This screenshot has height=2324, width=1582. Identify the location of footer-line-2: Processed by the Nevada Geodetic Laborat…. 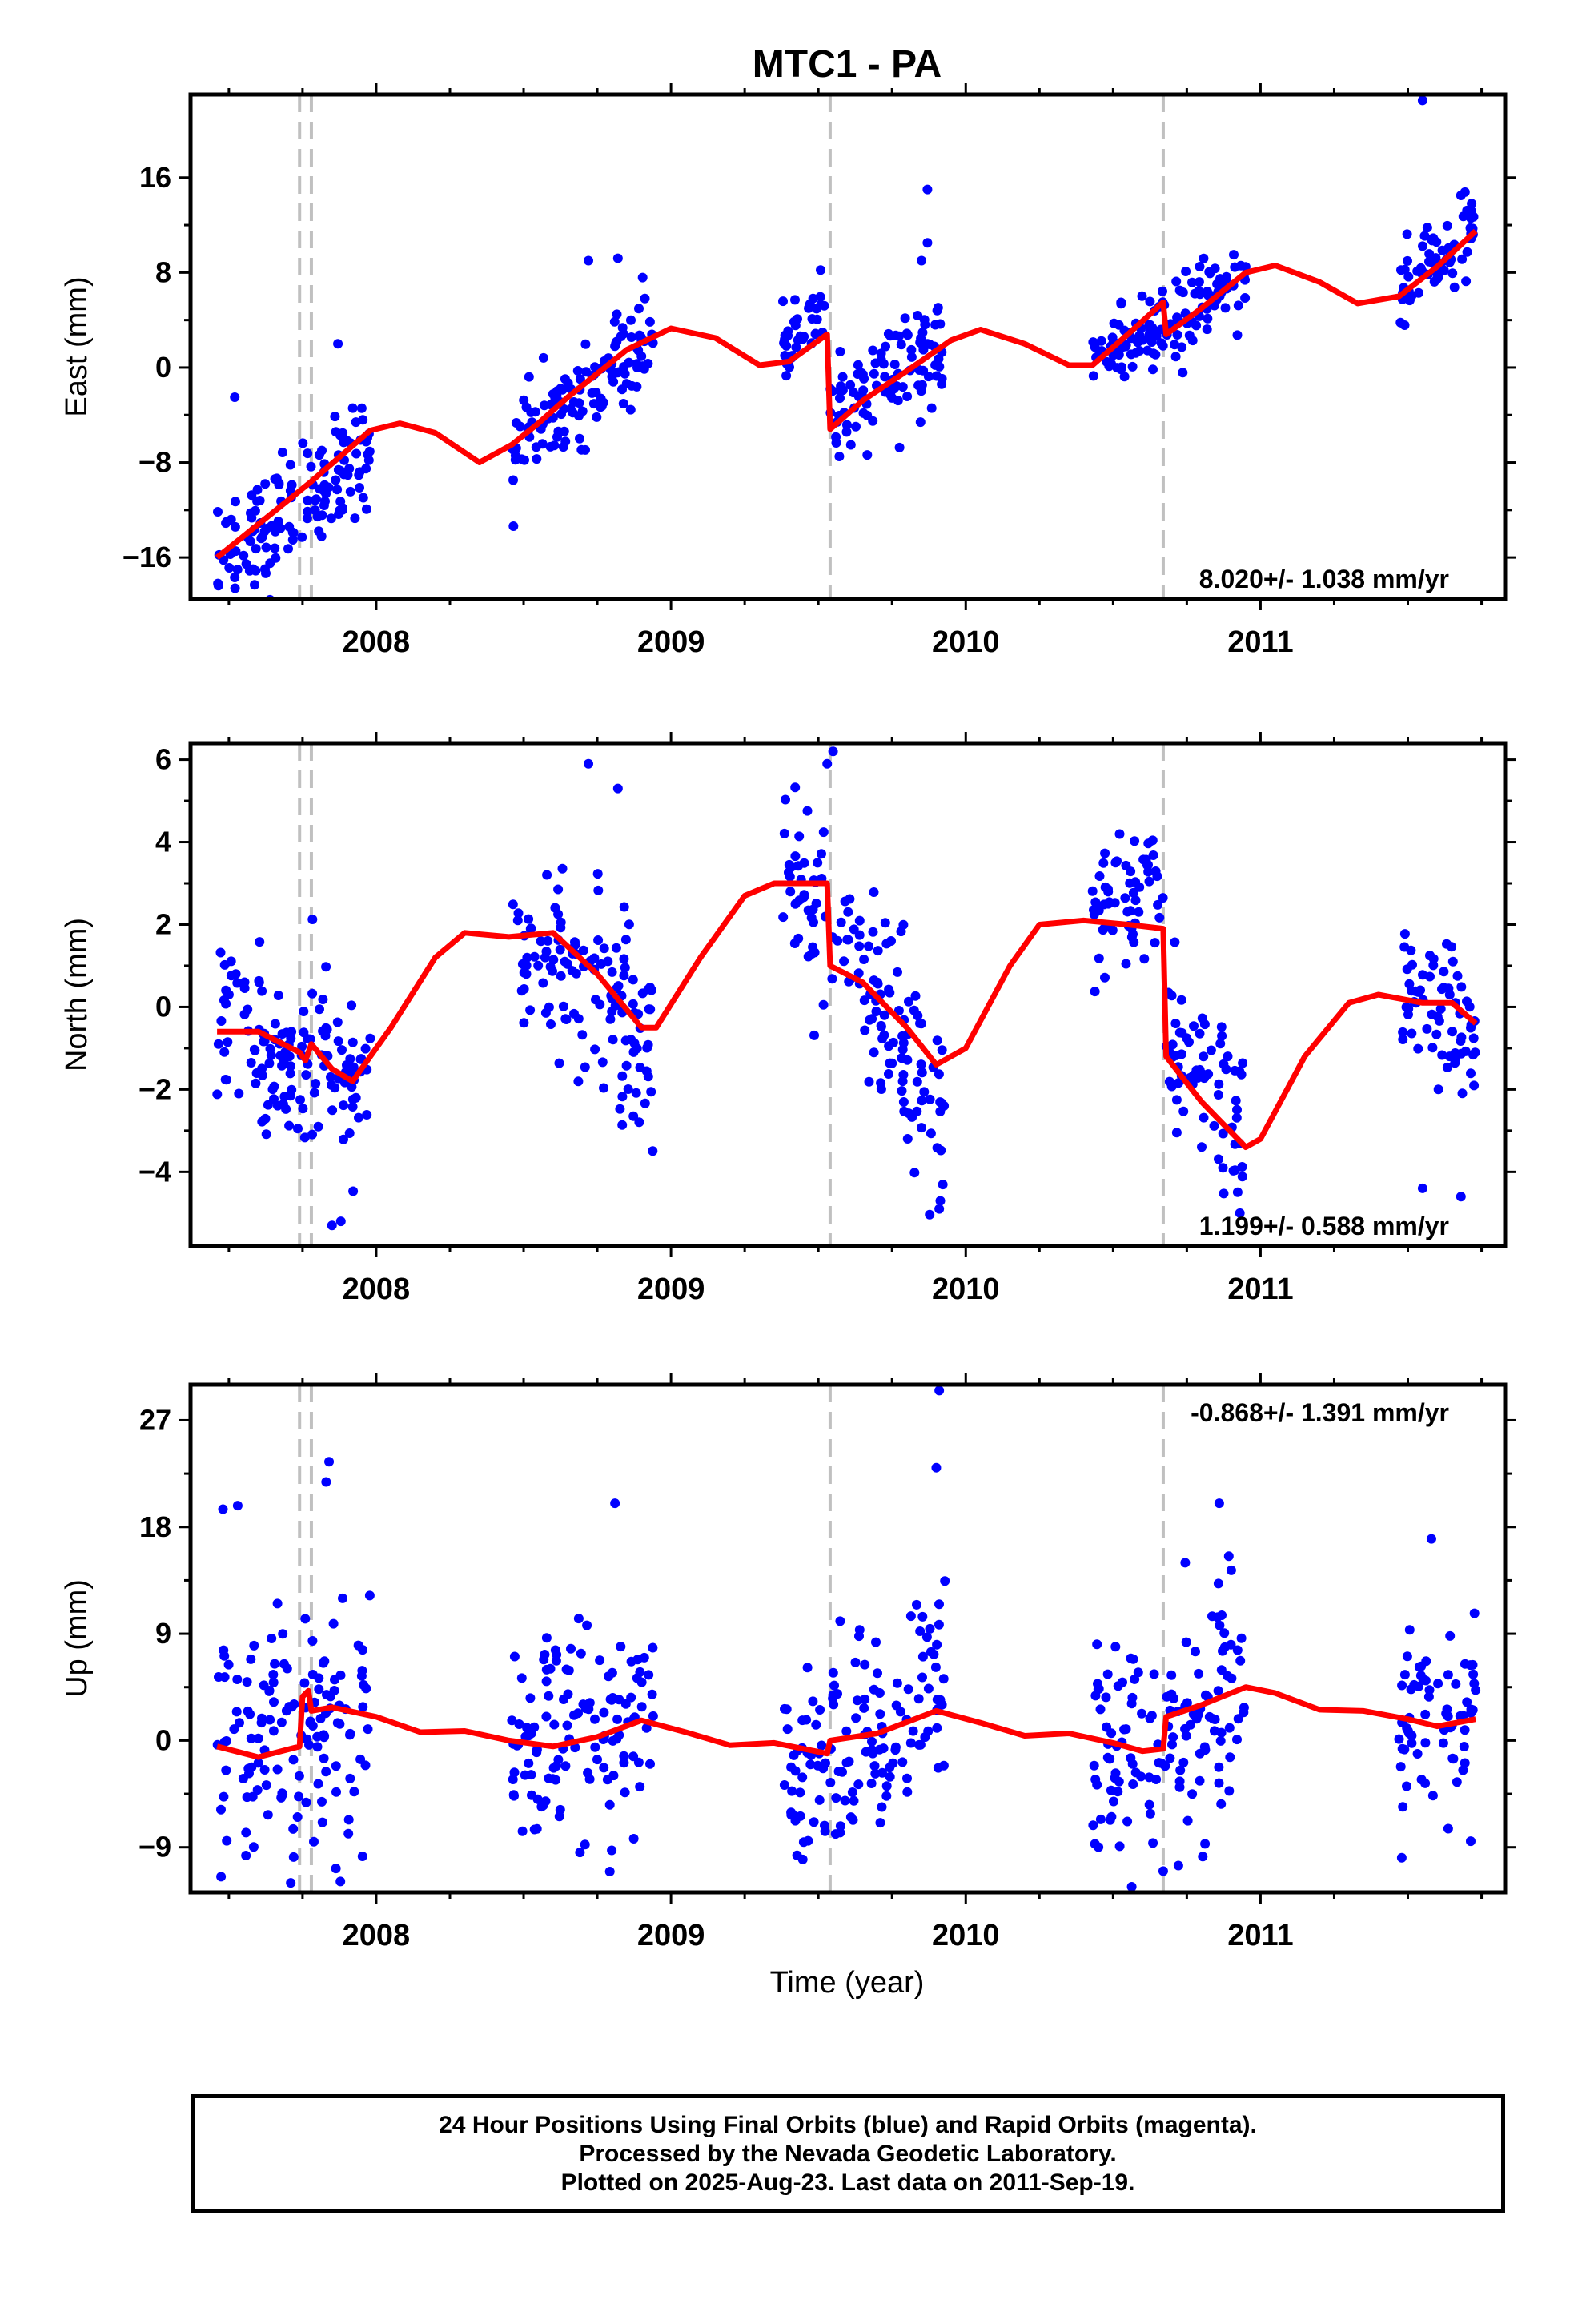
(848, 2154).